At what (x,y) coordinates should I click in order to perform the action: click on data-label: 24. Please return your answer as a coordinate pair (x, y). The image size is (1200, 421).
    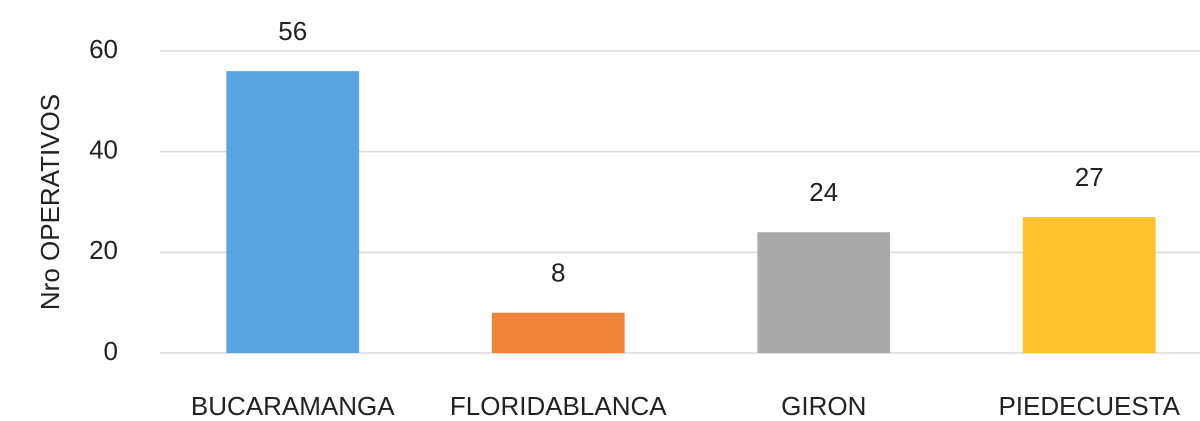
    Looking at the image, I should click on (823, 192).